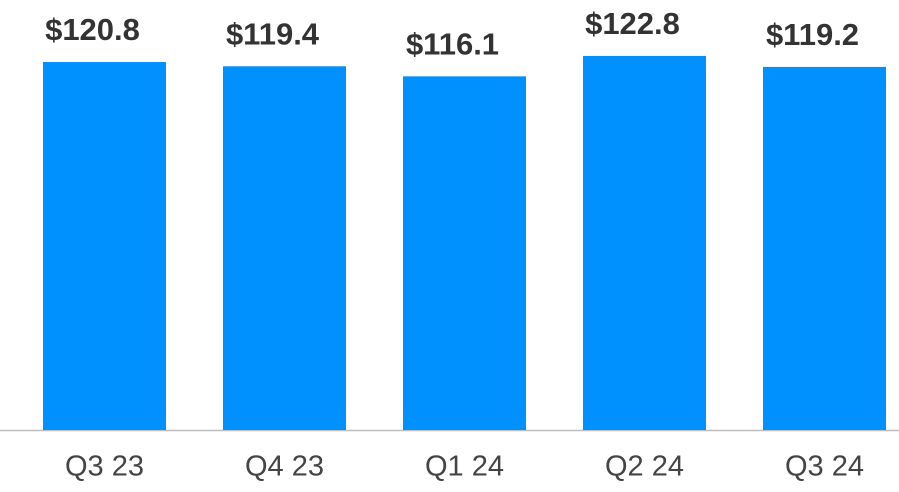  What do you see at coordinates (284, 467) in the screenshot?
I see `x-tick-label: Q4 23` at bounding box center [284, 467].